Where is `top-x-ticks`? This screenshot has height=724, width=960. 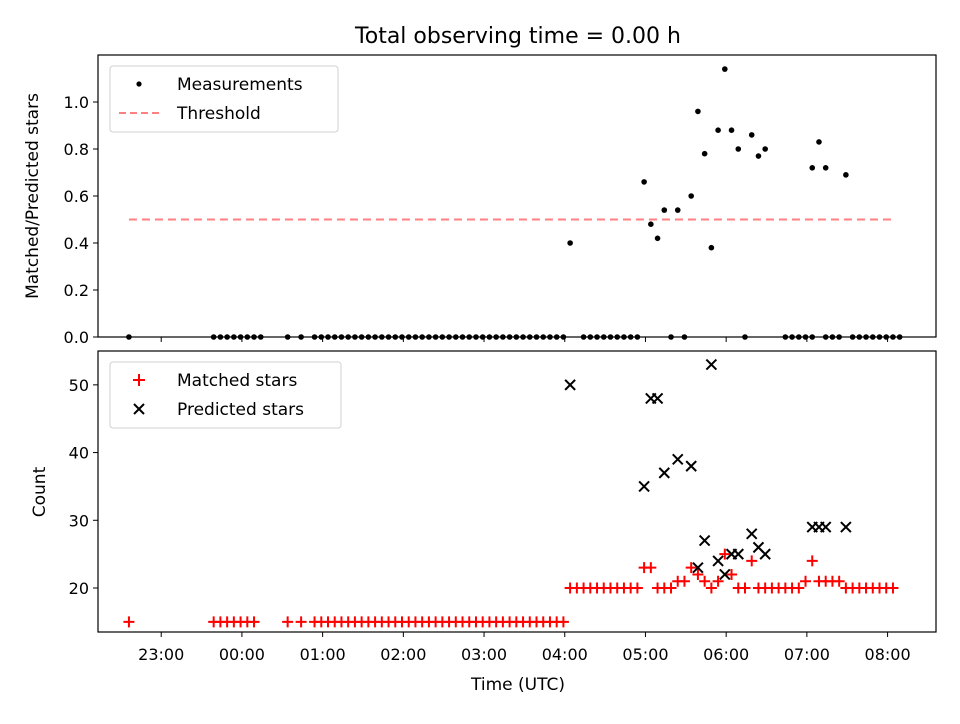
top-x-ticks is located at coordinates (524, 339).